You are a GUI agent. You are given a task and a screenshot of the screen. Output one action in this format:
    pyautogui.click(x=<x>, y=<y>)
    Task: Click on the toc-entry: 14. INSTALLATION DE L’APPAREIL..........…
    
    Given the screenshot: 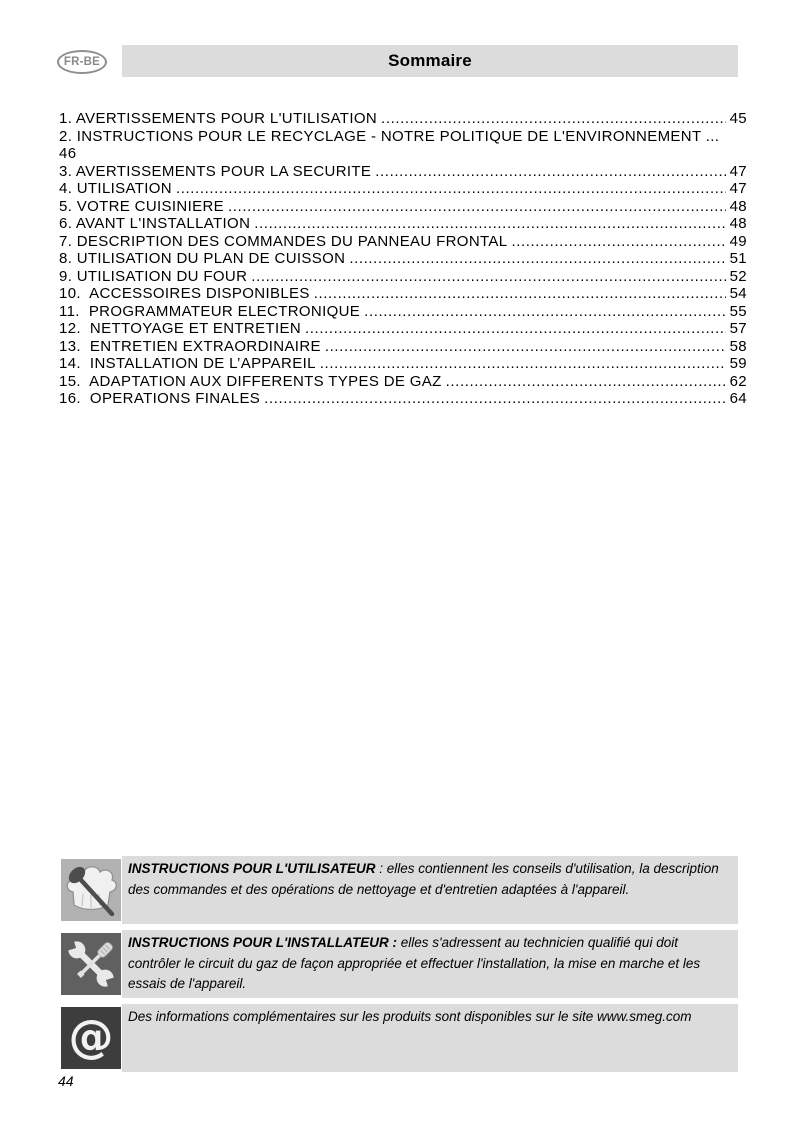 What is the action you would take?
    pyautogui.click(x=403, y=364)
    